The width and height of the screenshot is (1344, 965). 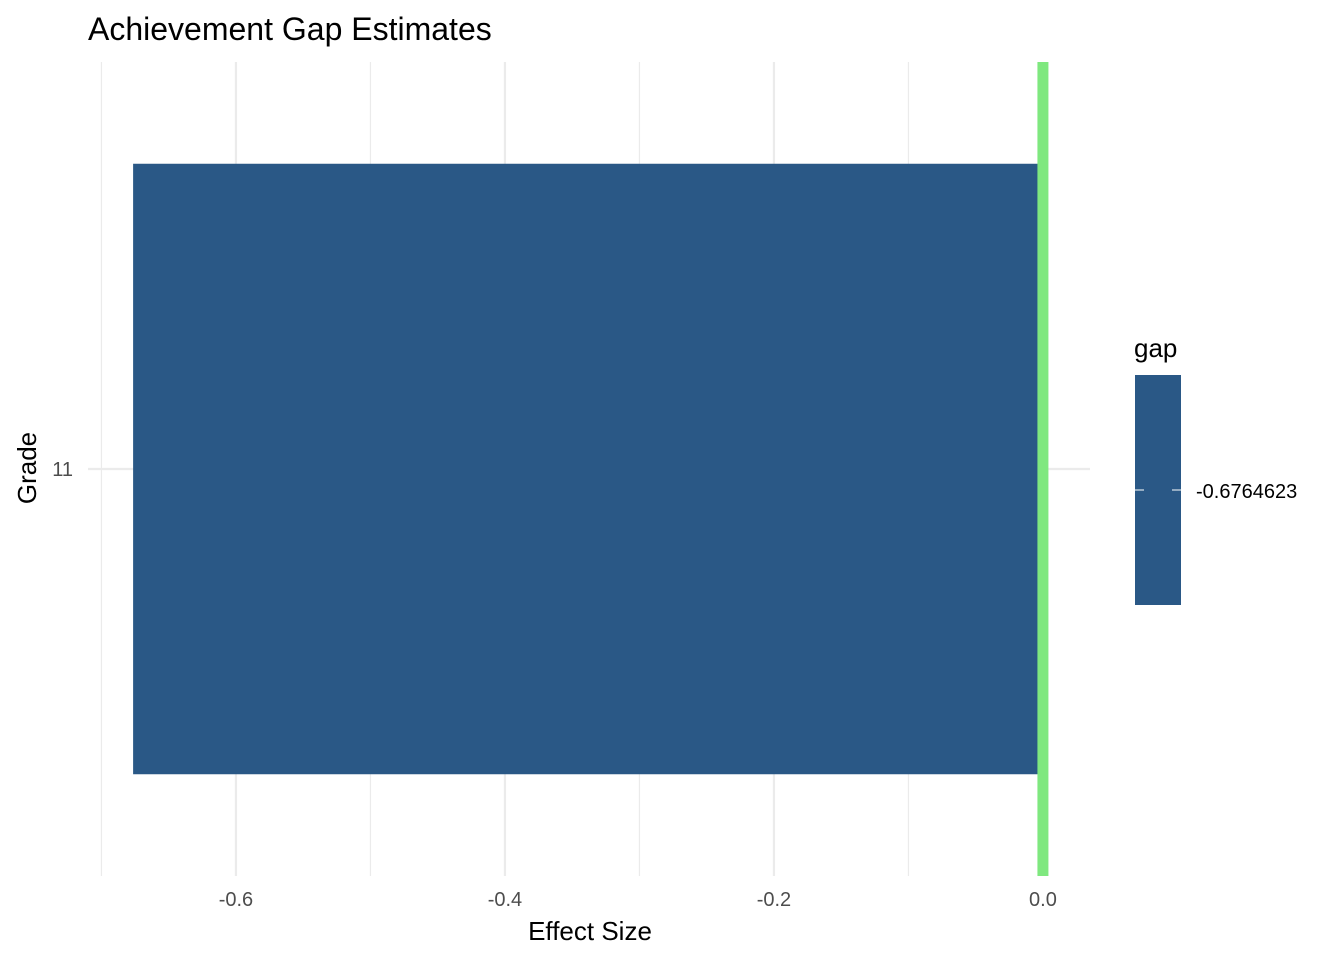 I want to click on x-tick-label: -0.6, so click(x=236, y=900).